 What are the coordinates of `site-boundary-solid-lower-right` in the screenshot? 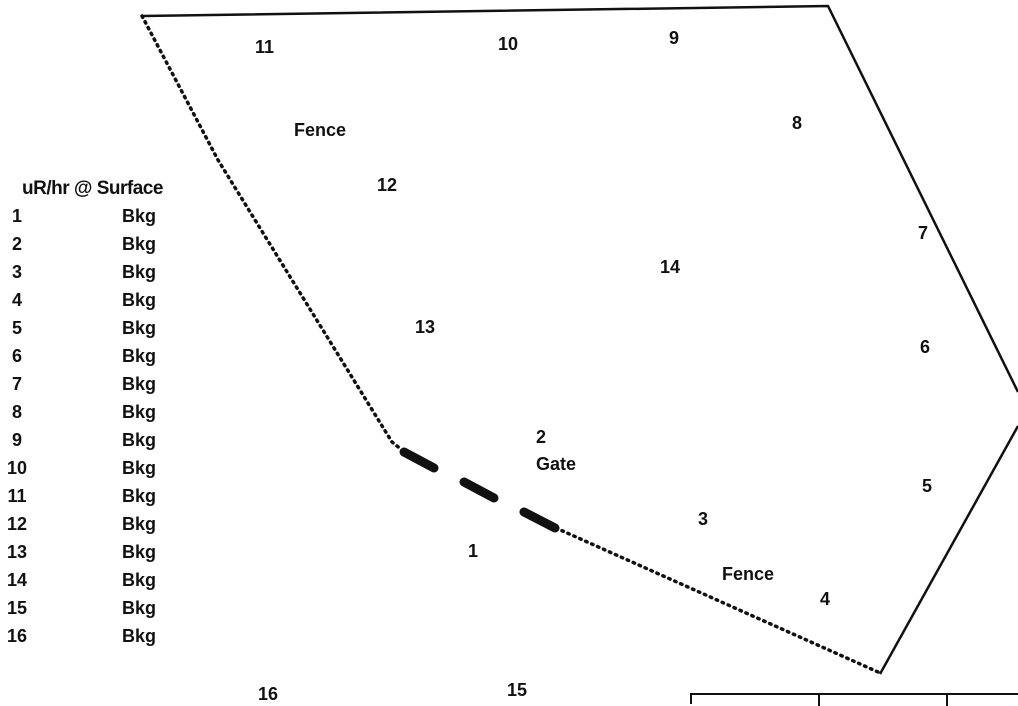 It's located at (948, 550).